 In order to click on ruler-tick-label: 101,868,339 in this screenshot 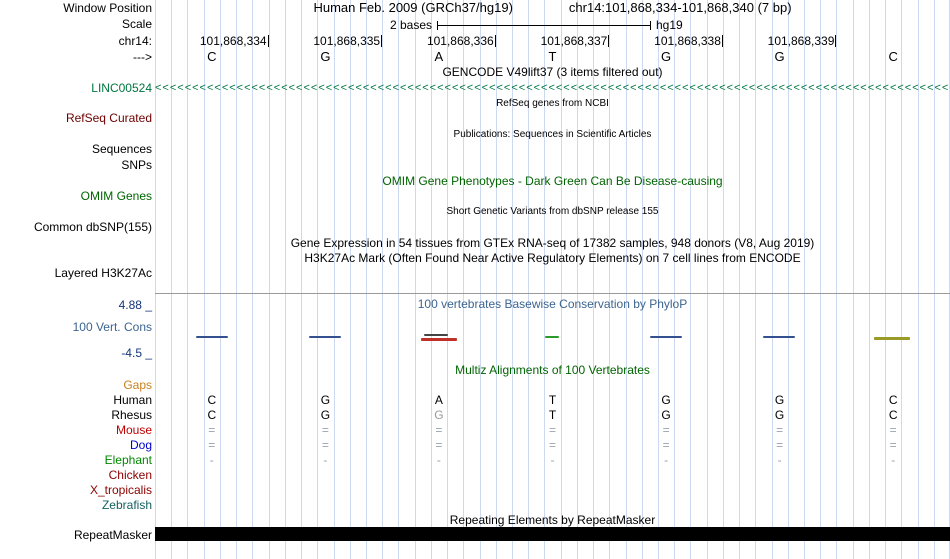, I will do `click(781, 41)`.